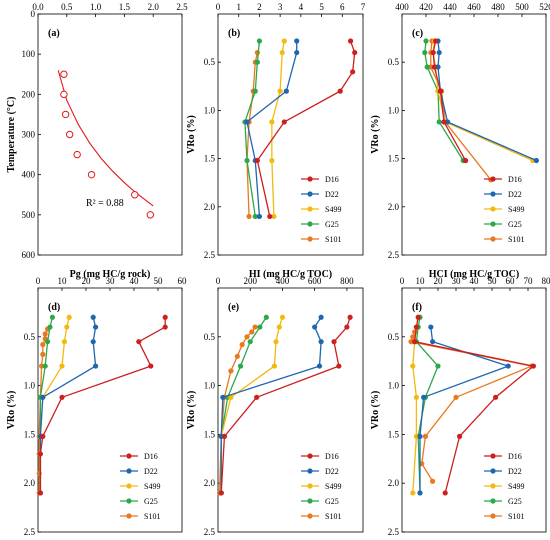  Describe the element at coordinates (29, 135) in the screenshot. I see `y-tick-label: 300` at that location.